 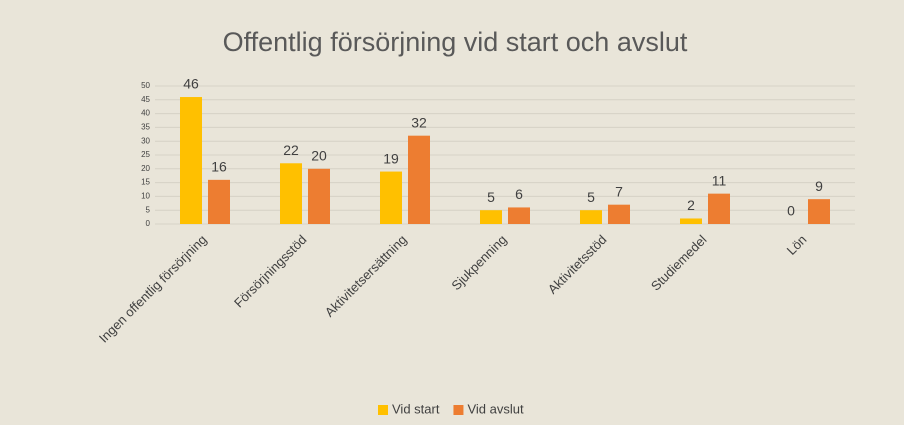 What do you see at coordinates (391, 158) in the screenshot?
I see `data-label: 19` at bounding box center [391, 158].